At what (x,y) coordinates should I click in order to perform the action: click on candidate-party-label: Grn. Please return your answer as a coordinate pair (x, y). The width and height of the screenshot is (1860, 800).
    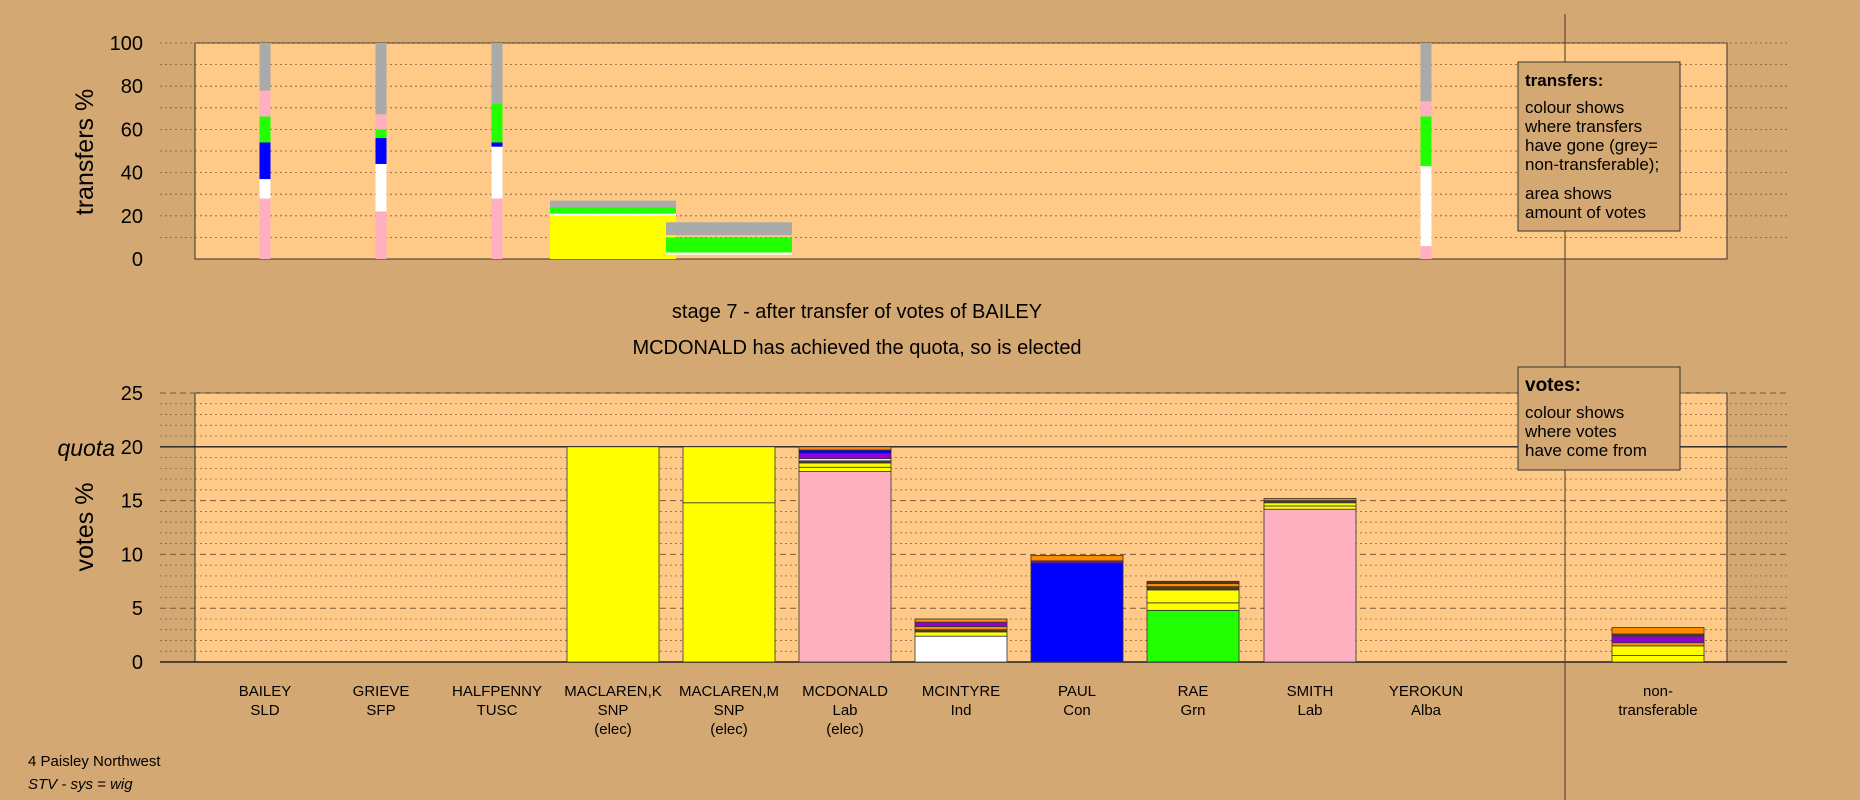
    Looking at the image, I should click on (1192, 710).